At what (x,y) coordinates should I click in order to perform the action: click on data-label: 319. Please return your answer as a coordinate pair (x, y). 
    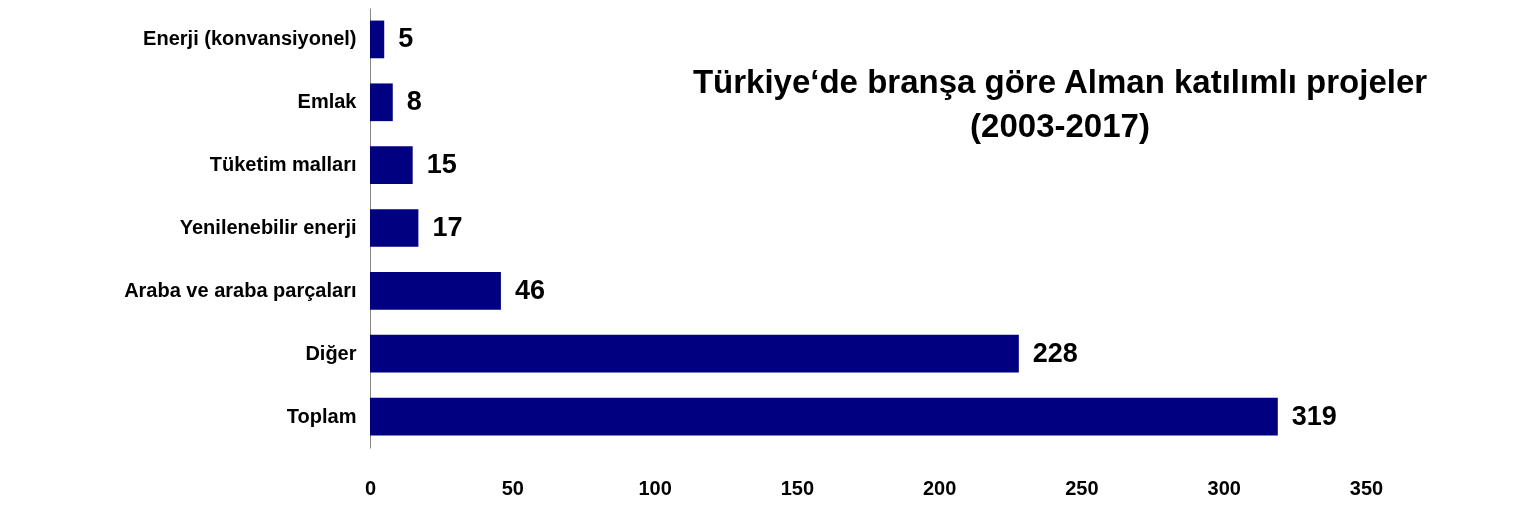
    Looking at the image, I should click on (1314, 415).